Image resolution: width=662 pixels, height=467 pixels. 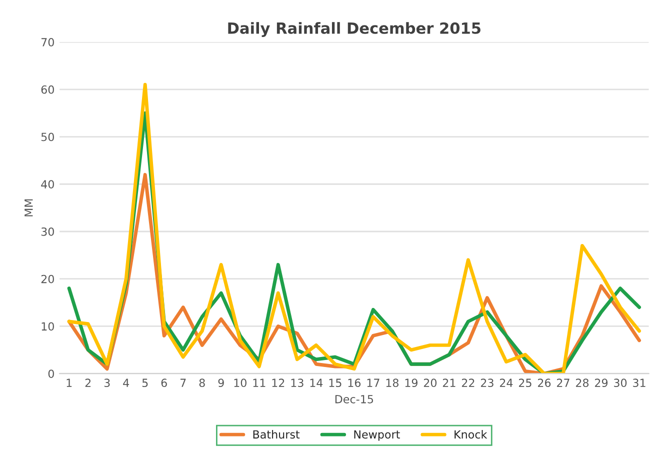 What do you see at coordinates (354, 383) in the screenshot?
I see `x-tick-label: 16` at bounding box center [354, 383].